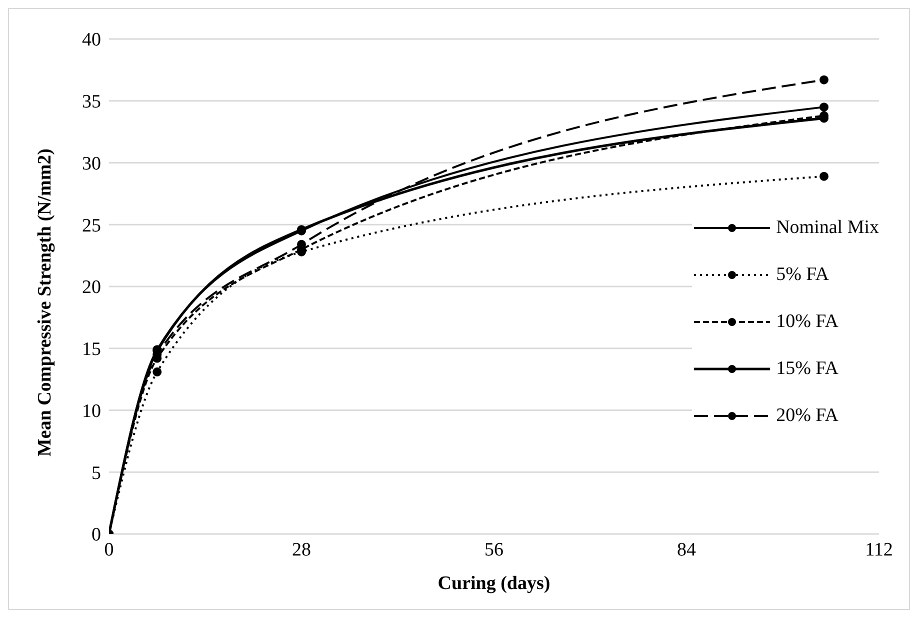 The width and height of the screenshot is (917, 619). What do you see at coordinates (91, 40) in the screenshot?
I see `y-tick-label: 40` at bounding box center [91, 40].